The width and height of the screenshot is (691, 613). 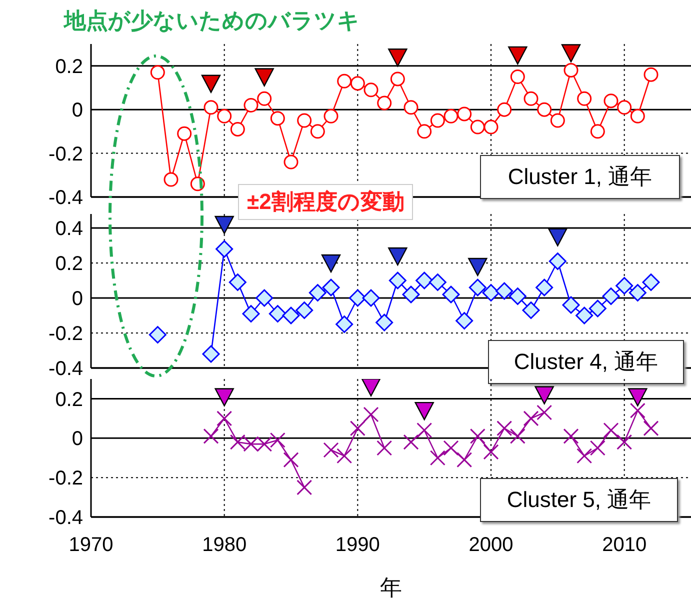 What do you see at coordinates (326, 202) in the screenshot?
I see `annotation: ±2割程度の変動` at bounding box center [326, 202].